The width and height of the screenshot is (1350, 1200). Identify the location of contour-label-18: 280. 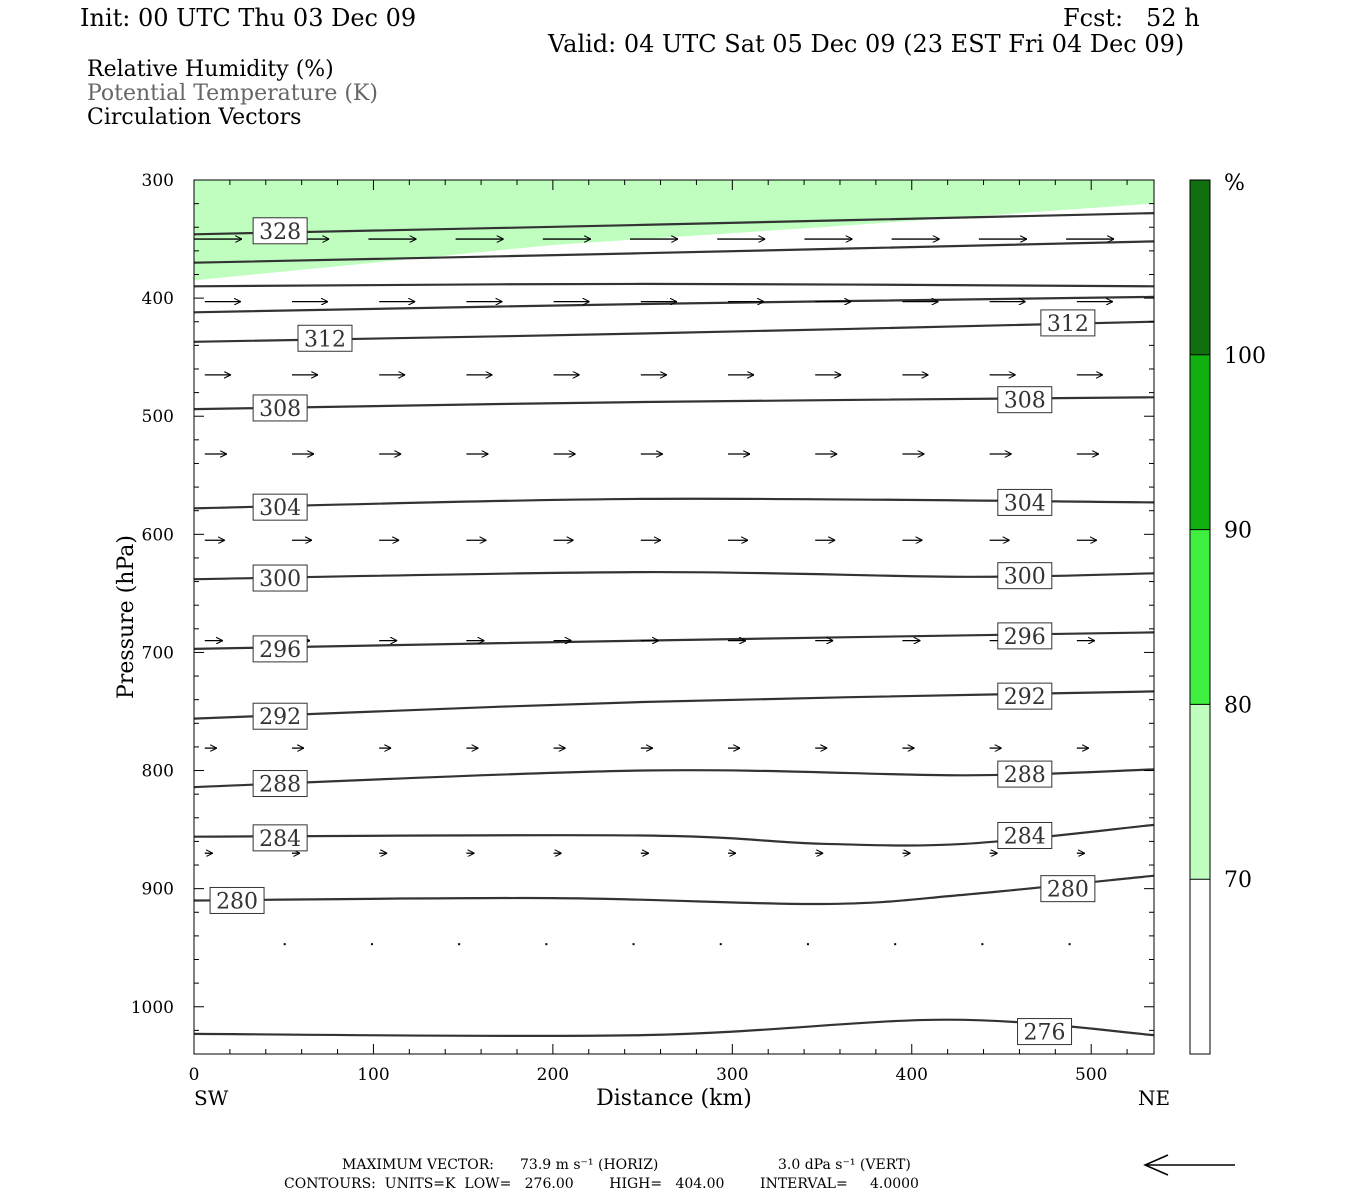
(1068, 890).